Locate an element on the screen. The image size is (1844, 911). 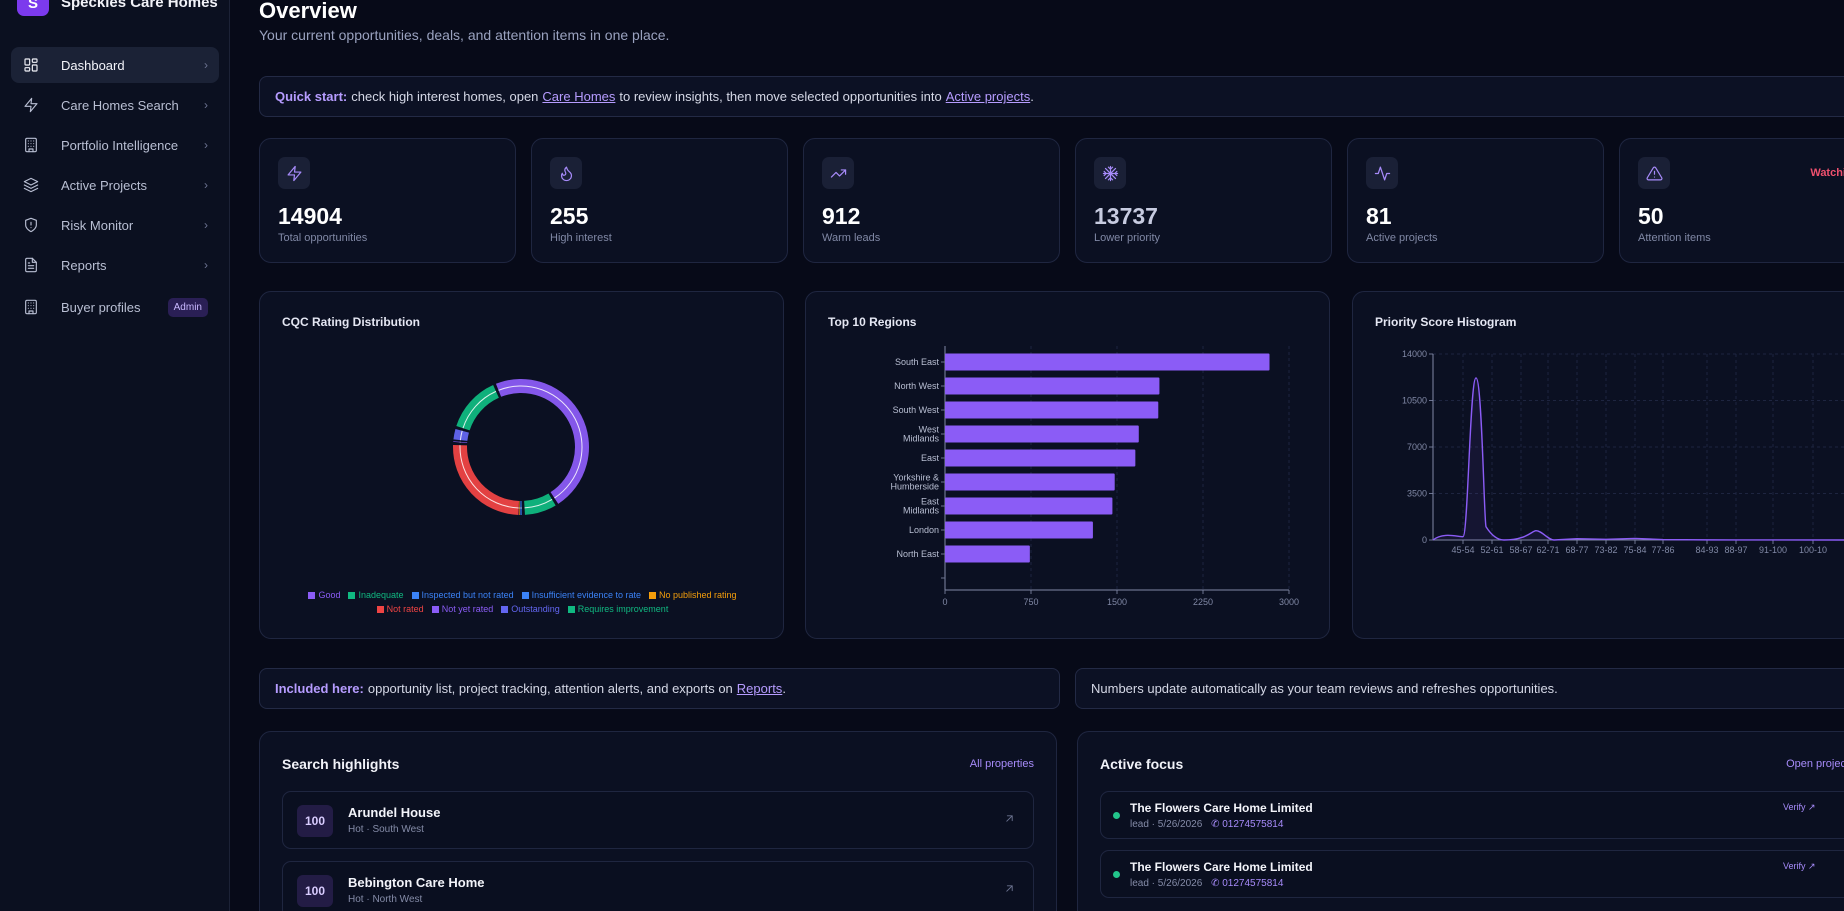
included-lead: Included here: is located at coordinates (319, 688).